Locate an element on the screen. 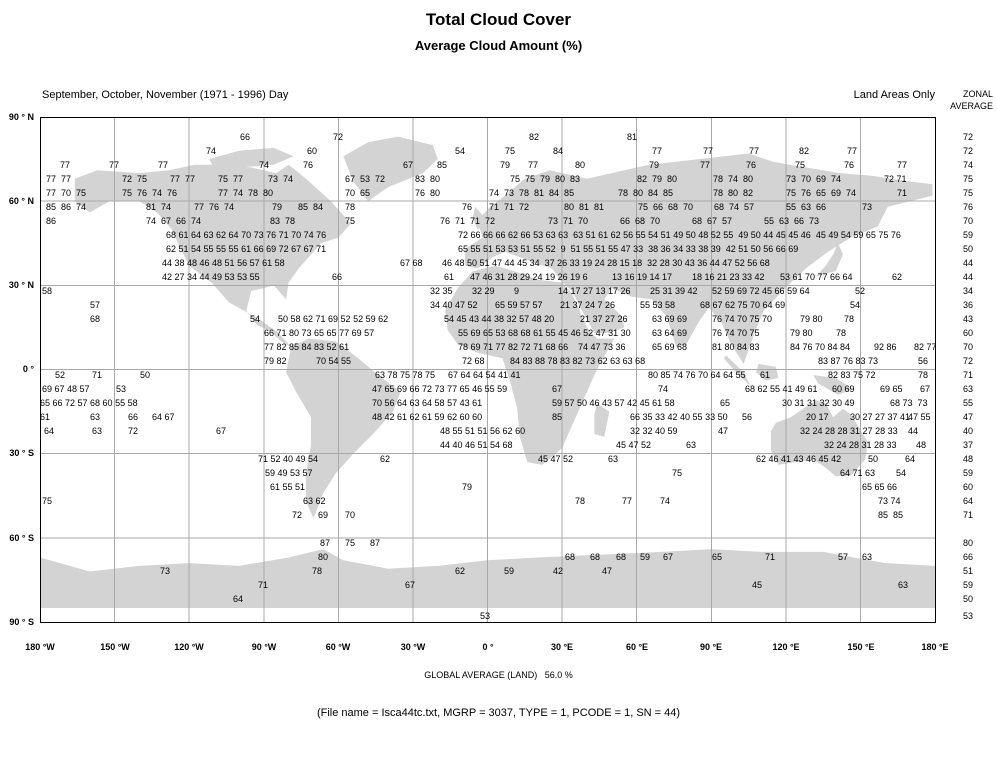  cloud-amount-value-group: 80 81 81 is located at coordinates (584, 207).